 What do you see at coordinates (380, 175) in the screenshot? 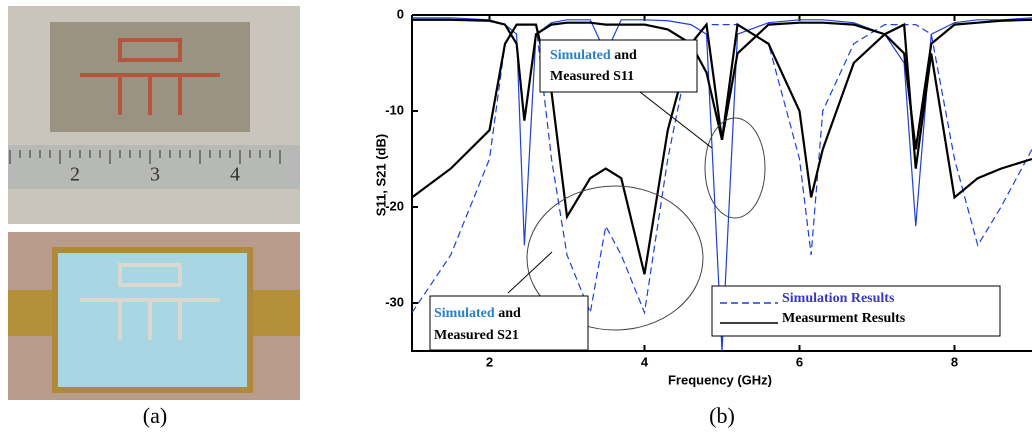
I see `y-axis-label: S11, S21 (dB)` at bounding box center [380, 175].